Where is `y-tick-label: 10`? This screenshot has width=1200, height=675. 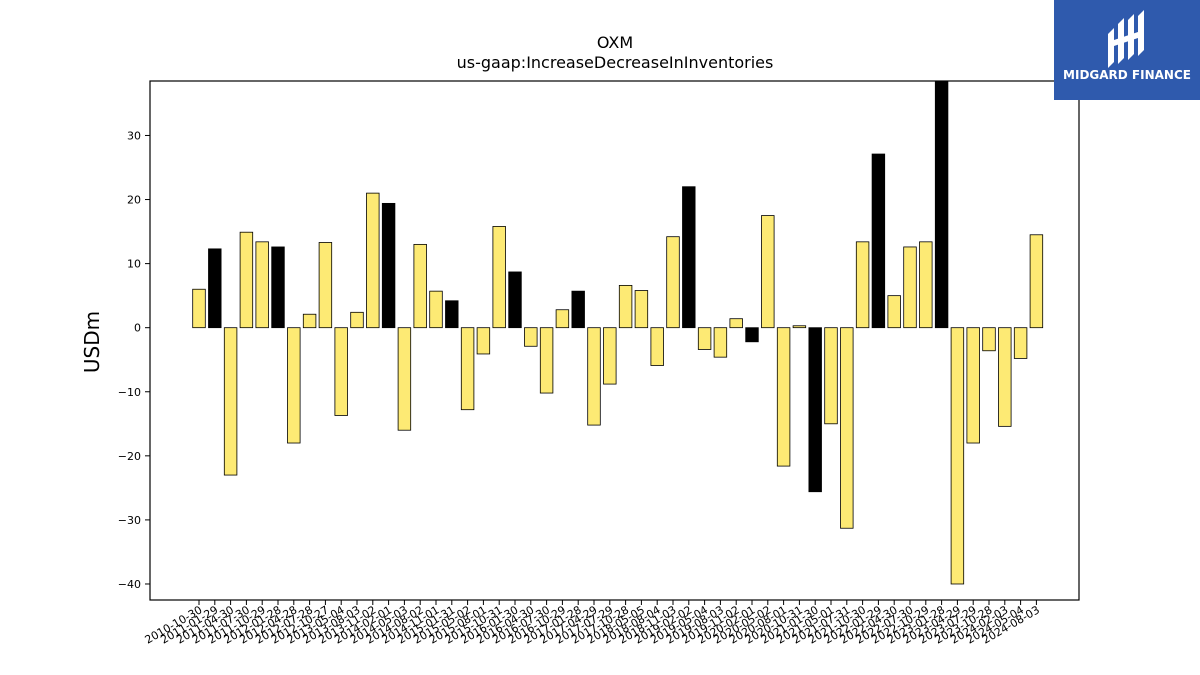
y-tick-label: 10 is located at coordinates (134, 264).